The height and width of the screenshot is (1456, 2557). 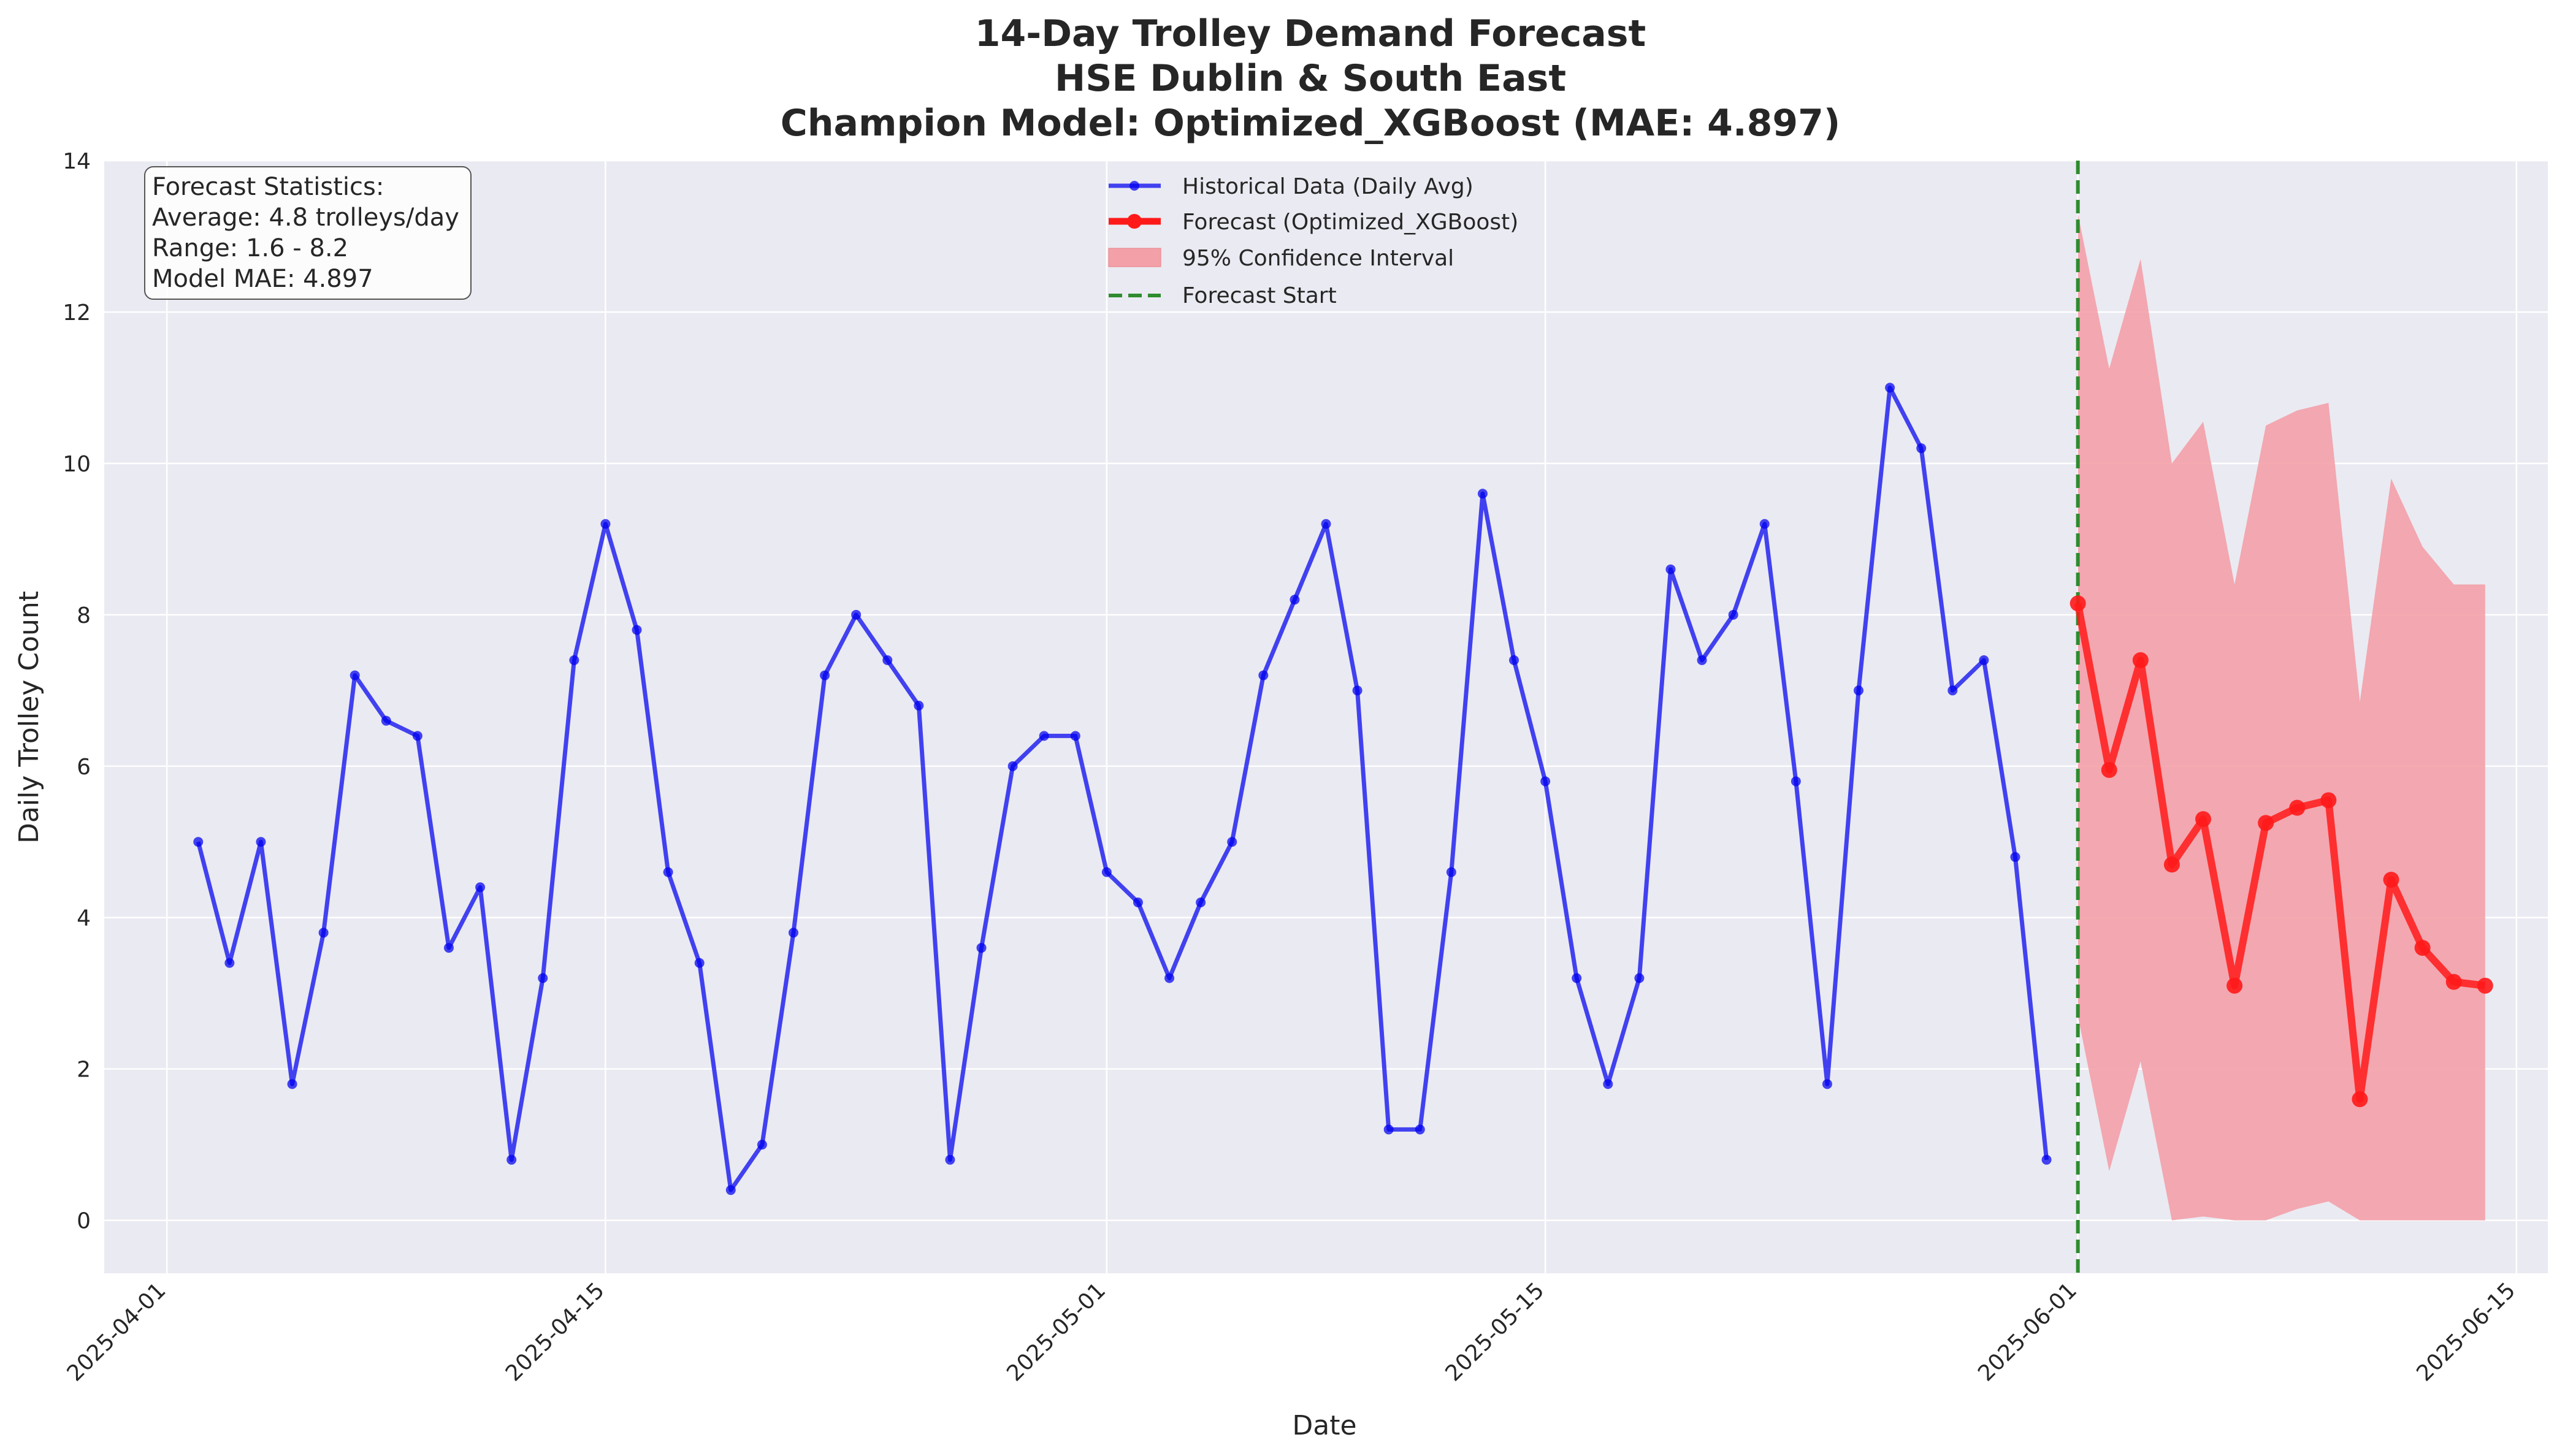 What do you see at coordinates (77, 161) in the screenshot?
I see `y-tick-label: 14` at bounding box center [77, 161].